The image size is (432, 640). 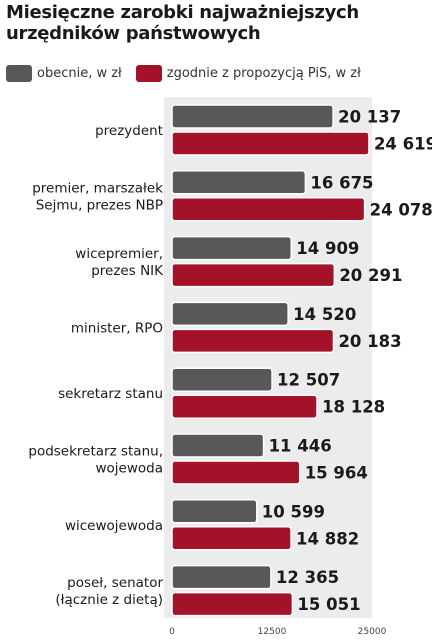 What do you see at coordinates (79, 73) in the screenshot?
I see `legend-label-current: obecnie, w zł` at bounding box center [79, 73].